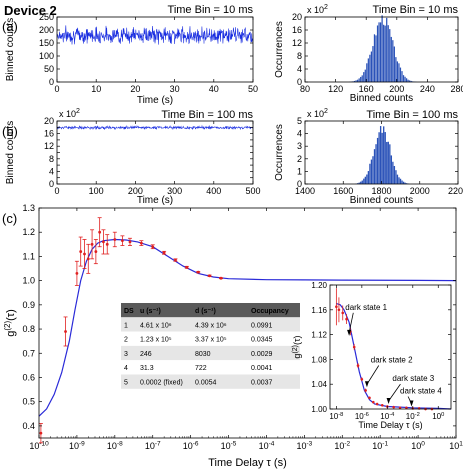 The width and height of the screenshot is (463, 472). Describe the element at coordinates (396, 89) in the screenshot. I see `tick-label: 200` at that location.